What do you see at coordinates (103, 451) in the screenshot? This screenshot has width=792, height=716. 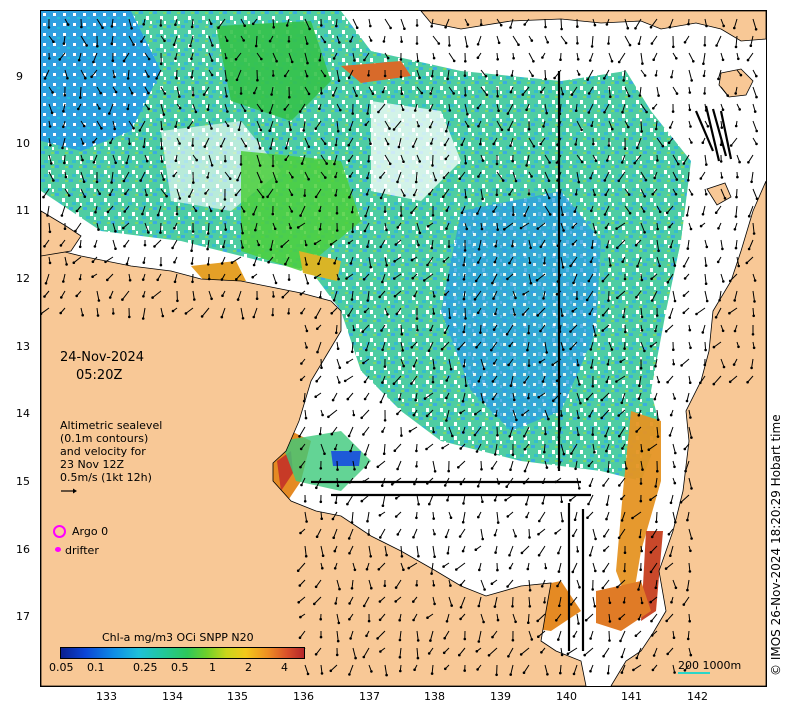 I see `altimetry-line-3: and velocity for` at bounding box center [103, 451].